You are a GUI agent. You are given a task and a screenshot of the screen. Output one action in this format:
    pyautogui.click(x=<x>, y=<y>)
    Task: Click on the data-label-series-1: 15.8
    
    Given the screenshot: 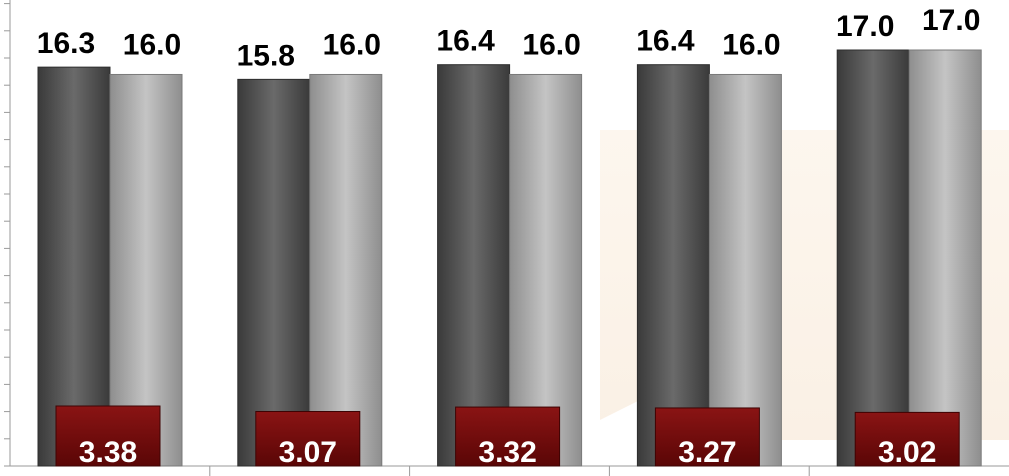 What is the action you would take?
    pyautogui.click(x=266, y=55)
    